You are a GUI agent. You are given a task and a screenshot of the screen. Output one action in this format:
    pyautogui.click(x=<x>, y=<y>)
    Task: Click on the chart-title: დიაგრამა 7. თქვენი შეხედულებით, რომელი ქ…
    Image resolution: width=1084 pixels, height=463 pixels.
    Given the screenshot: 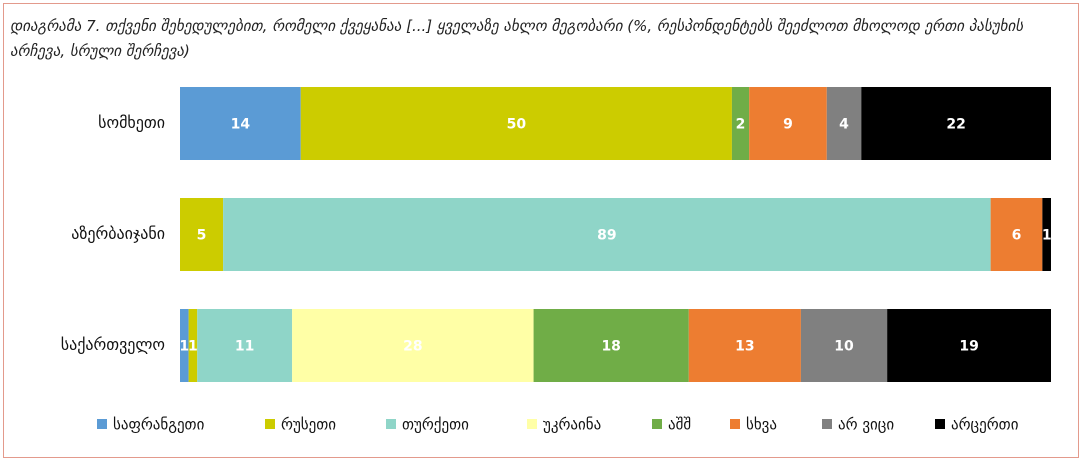 What is the action you would take?
    pyautogui.click(x=517, y=38)
    